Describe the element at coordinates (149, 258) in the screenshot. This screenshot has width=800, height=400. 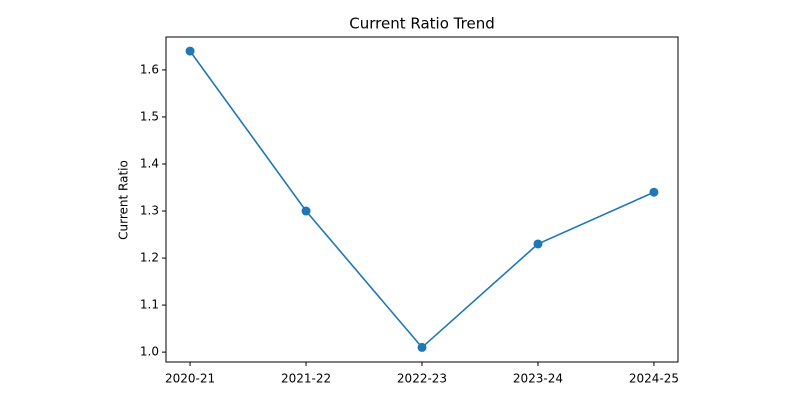
I see `y-tick-label: 1.2` at that location.